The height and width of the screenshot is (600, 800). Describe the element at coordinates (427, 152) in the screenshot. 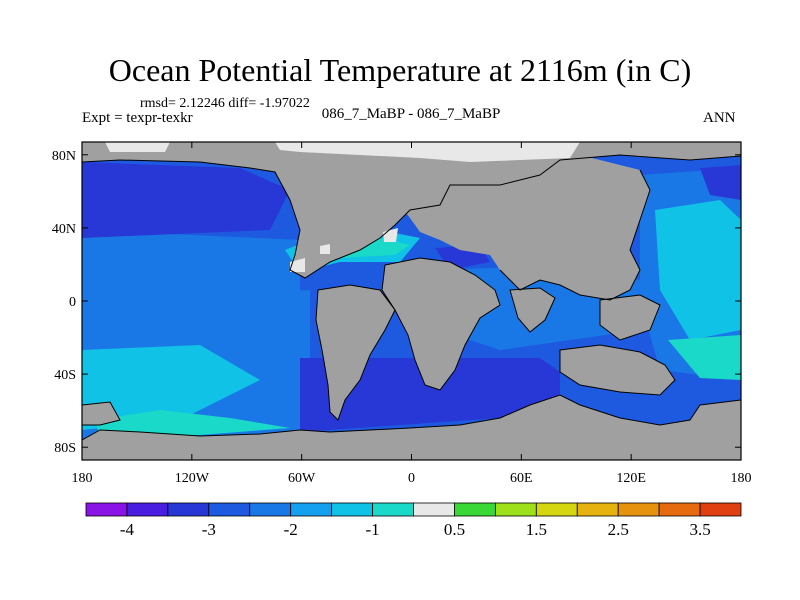

I see `ice-arctic` at that location.